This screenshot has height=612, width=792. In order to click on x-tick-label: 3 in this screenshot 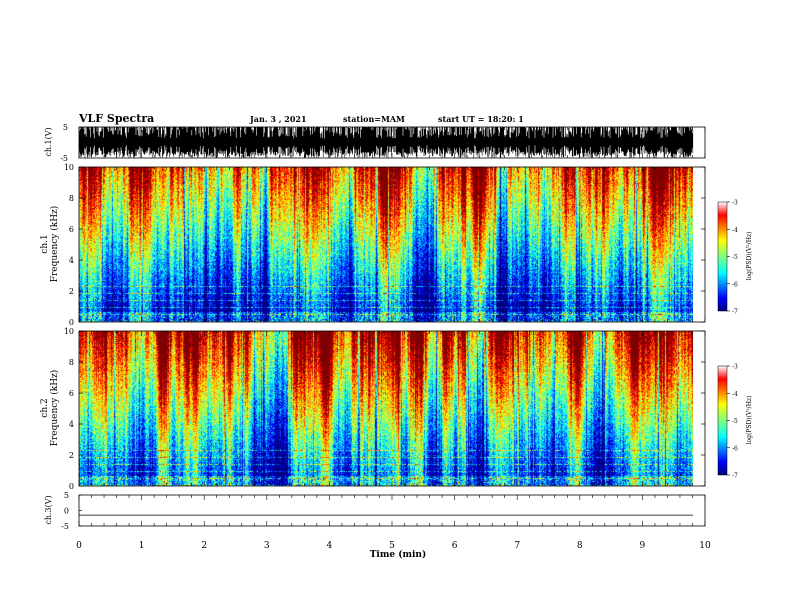, I will do `click(267, 546)`.